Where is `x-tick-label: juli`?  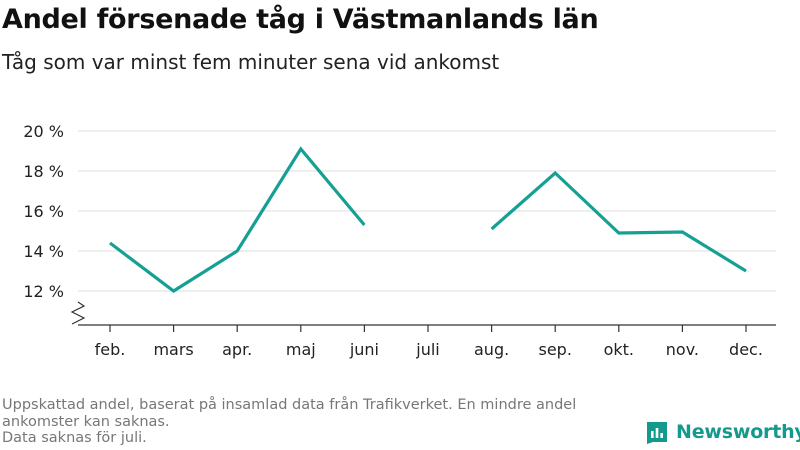 x-tick-label: juli is located at coordinates (427, 349).